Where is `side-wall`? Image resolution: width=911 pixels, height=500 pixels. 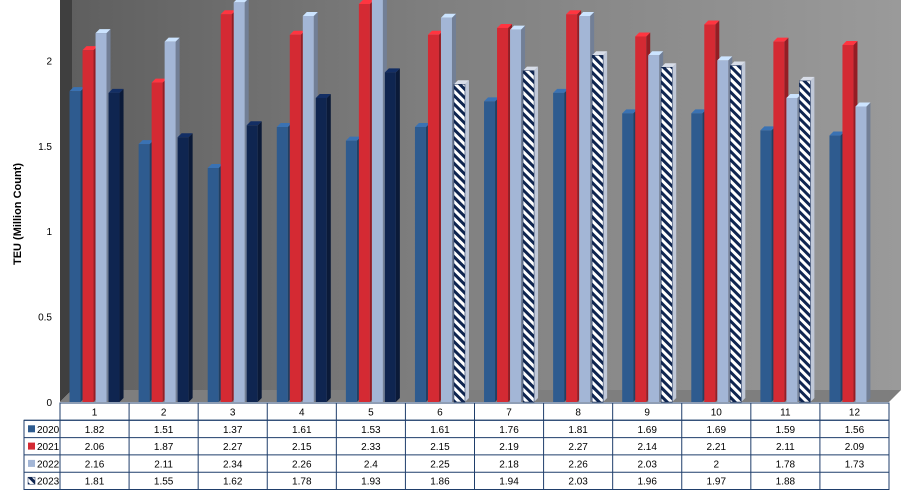
side-wall is located at coordinates (66, 201).